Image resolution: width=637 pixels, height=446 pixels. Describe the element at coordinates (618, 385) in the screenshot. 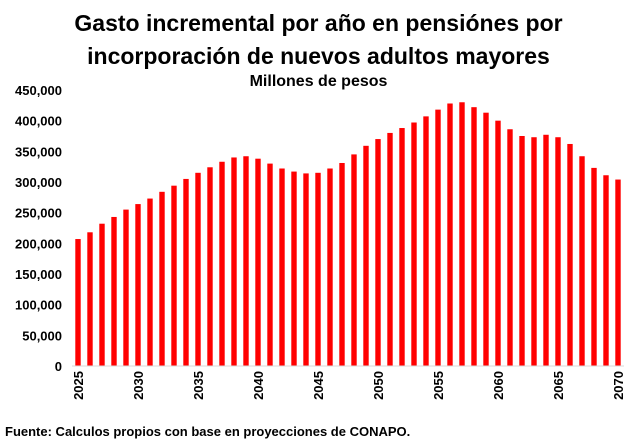

I see `x-tick-label: 2070` at that location.